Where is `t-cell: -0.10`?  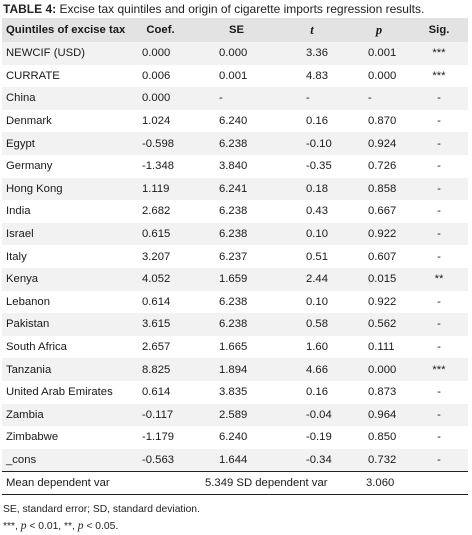
t-cell: -0.10 is located at coordinates (319, 143).